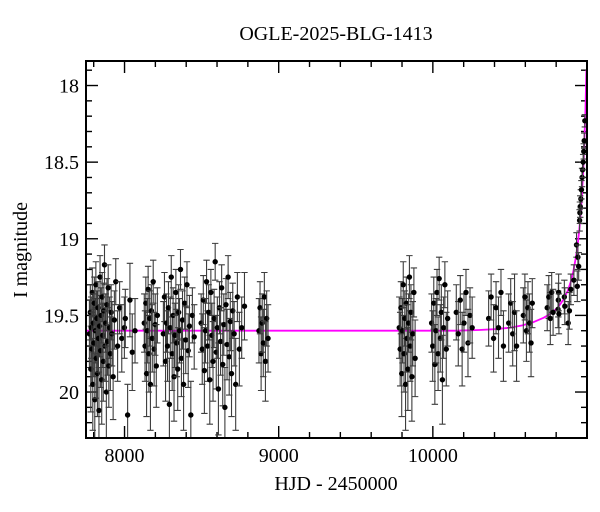 This screenshot has width=600, height=512. I want to click on y-tick-label: 19.5, so click(61, 316).